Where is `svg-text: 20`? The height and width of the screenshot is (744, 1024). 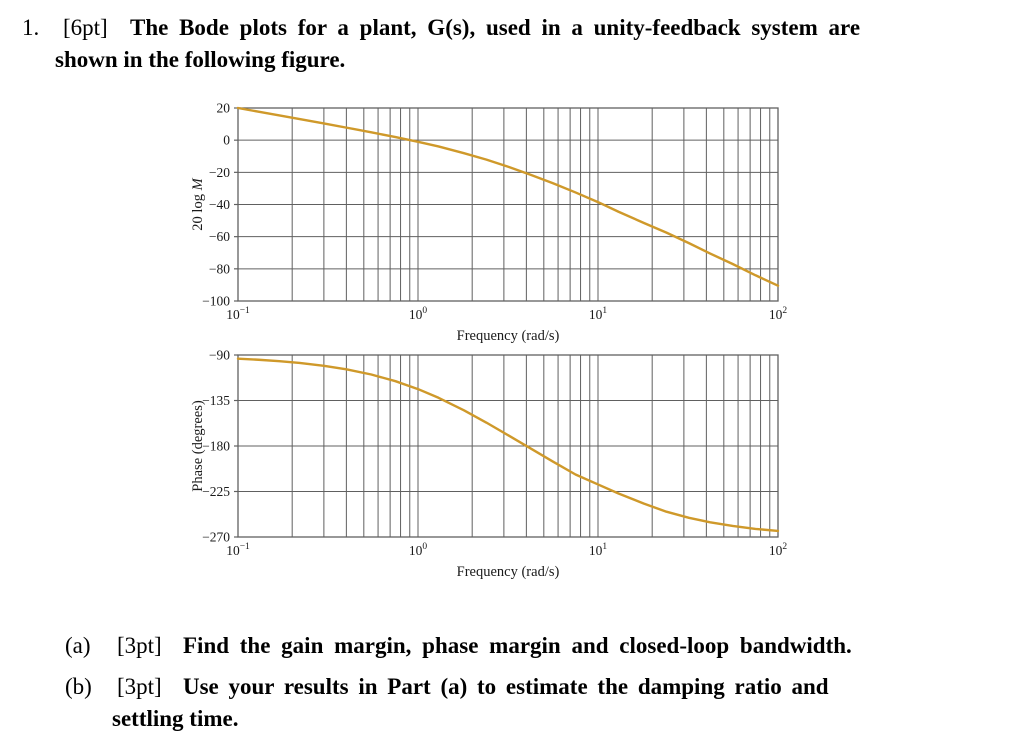
svg-text: 20 is located at coordinates (224, 108).